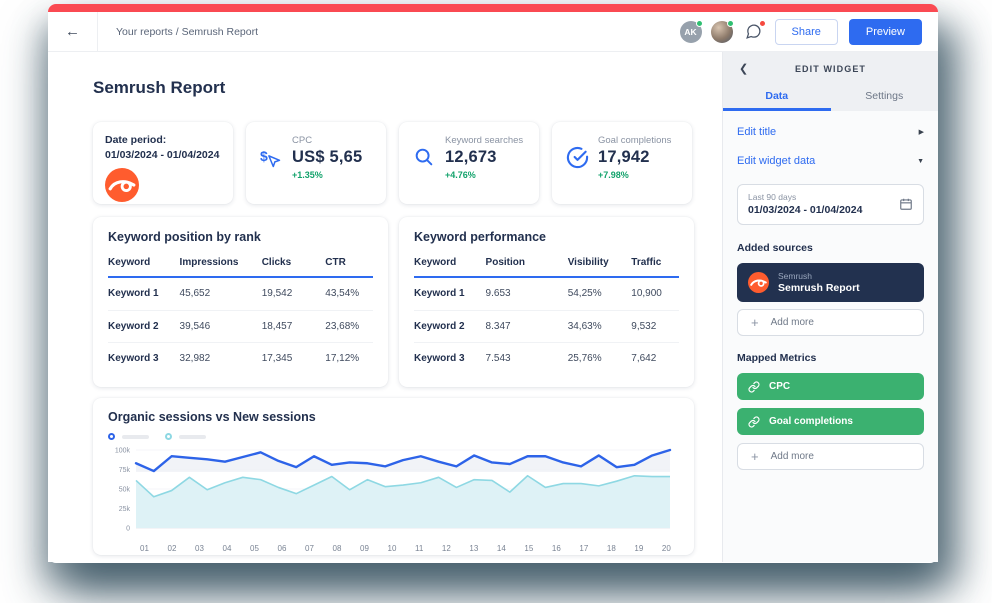 The width and height of the screenshot is (992, 603). What do you see at coordinates (342, 326) in the screenshot?
I see `table-cell: 23,68%` at bounding box center [342, 326].